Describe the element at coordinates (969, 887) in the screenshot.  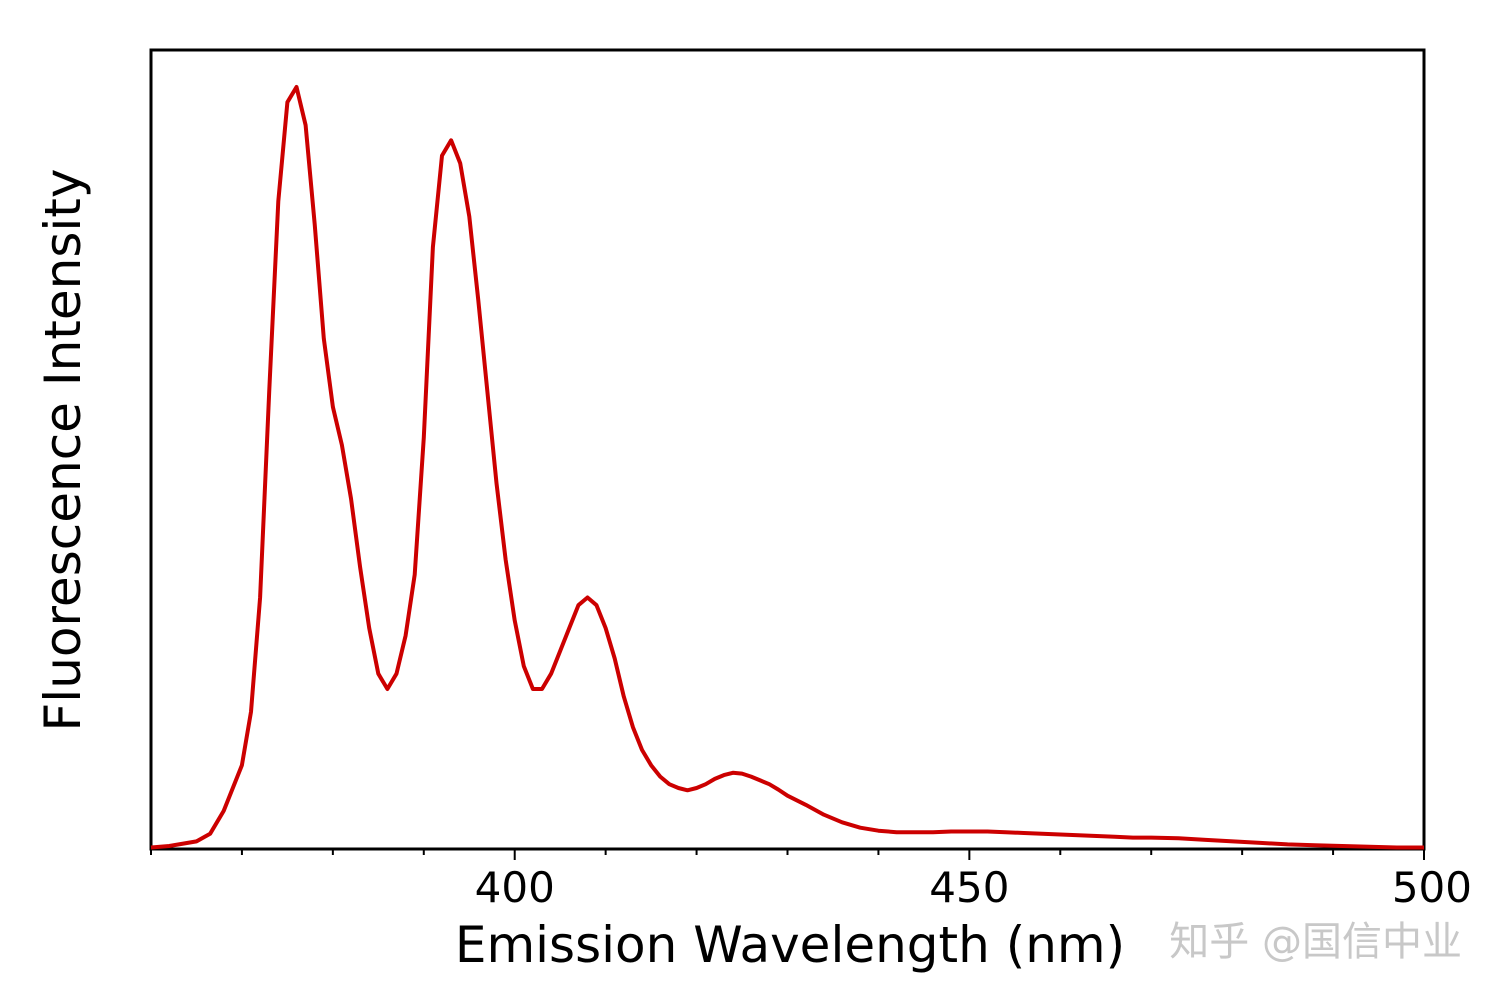
I see `x-tick-label: 450` at that location.